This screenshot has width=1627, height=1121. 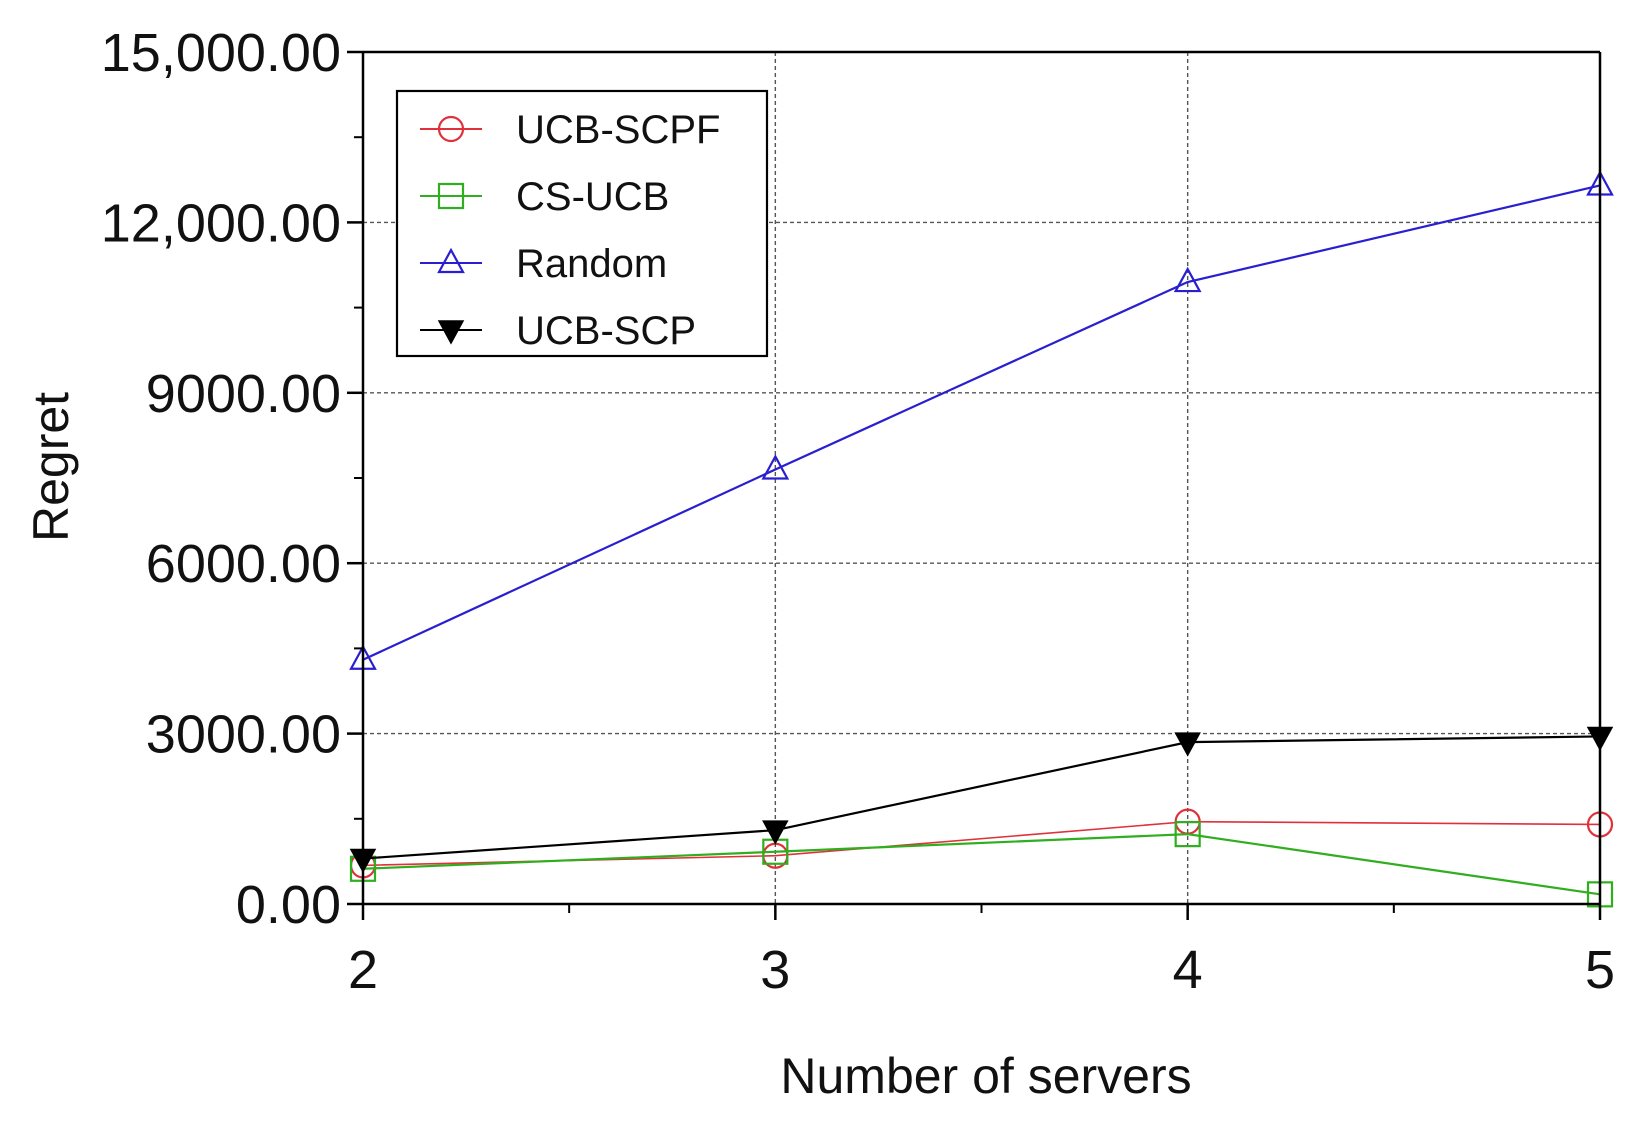 What do you see at coordinates (985, 1076) in the screenshot?
I see `x-axis-label: Number of servers` at bounding box center [985, 1076].